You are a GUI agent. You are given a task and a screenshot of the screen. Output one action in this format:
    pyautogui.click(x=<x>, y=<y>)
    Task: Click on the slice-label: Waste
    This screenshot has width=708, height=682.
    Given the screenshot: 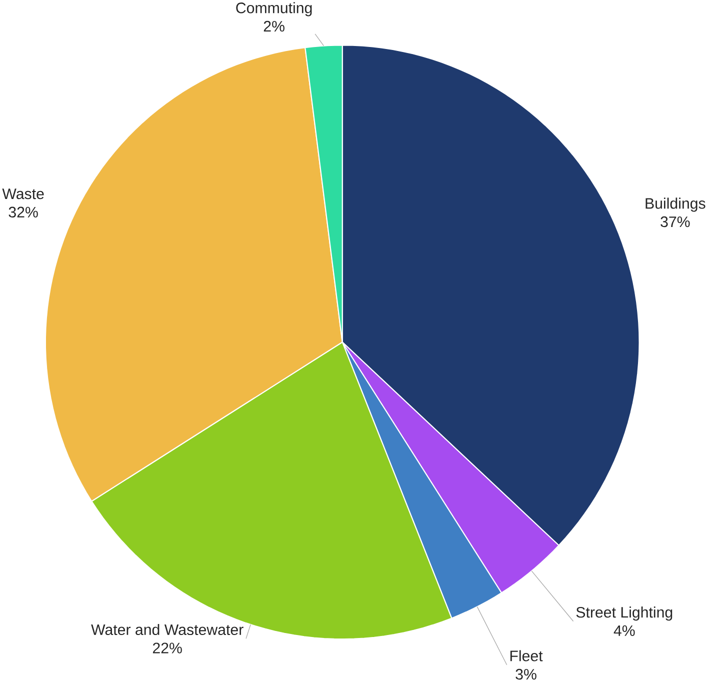 What is the action you would take?
    pyautogui.click(x=23, y=194)
    